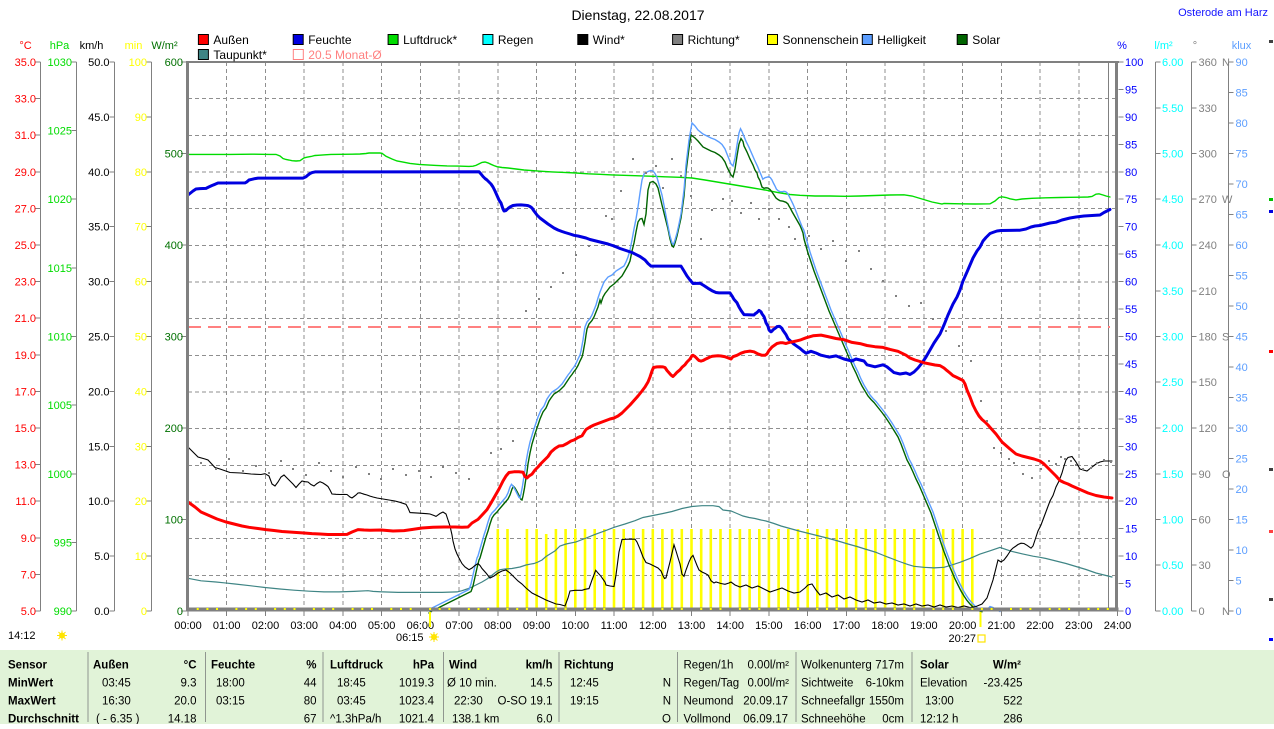 The image size is (1274, 729). What do you see at coordinates (769, 626) in the screenshot?
I see `svg-text: 15:00` at bounding box center [769, 626].